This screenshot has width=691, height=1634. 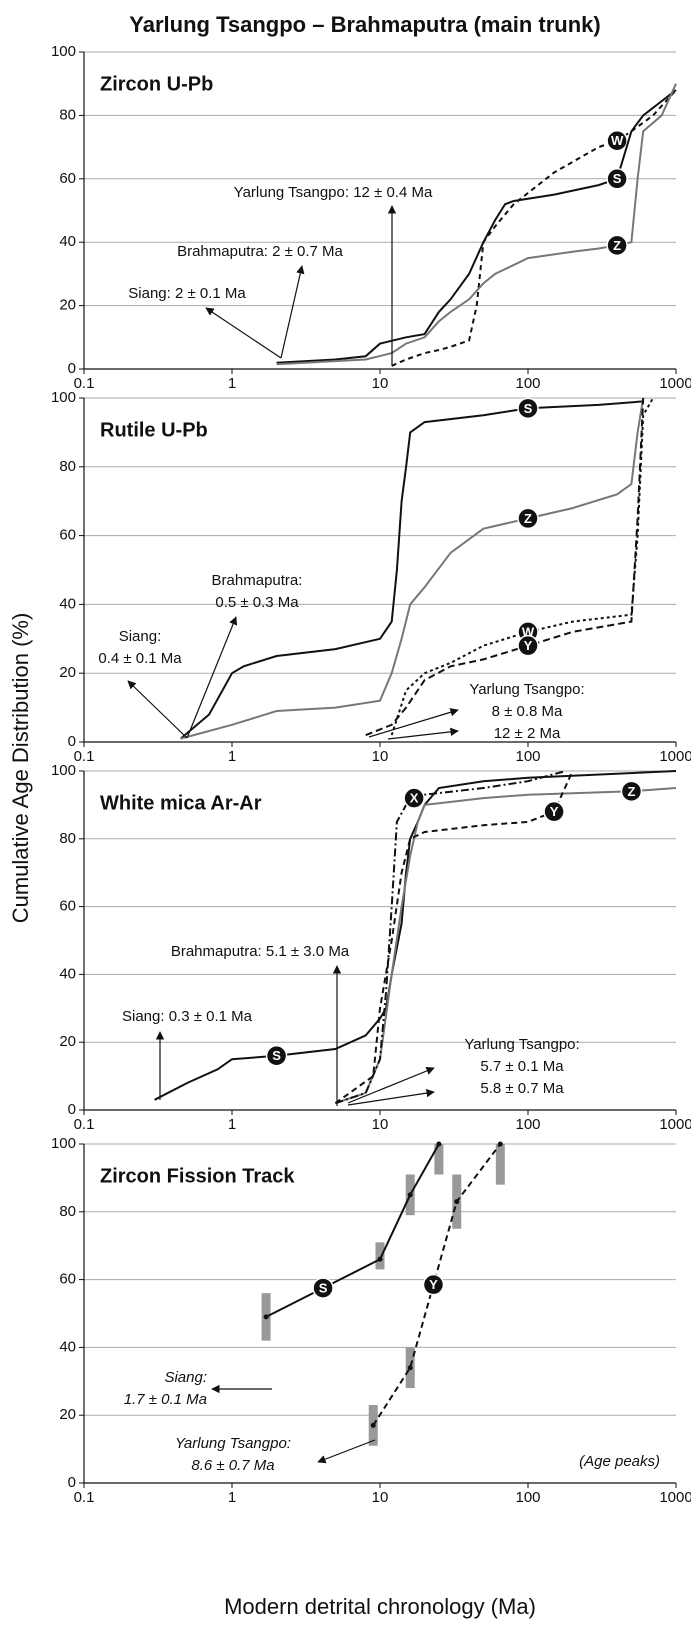 I want to click on x-axis-label: Modern detrital chronology (Ma), so click(x=380, y=1606).